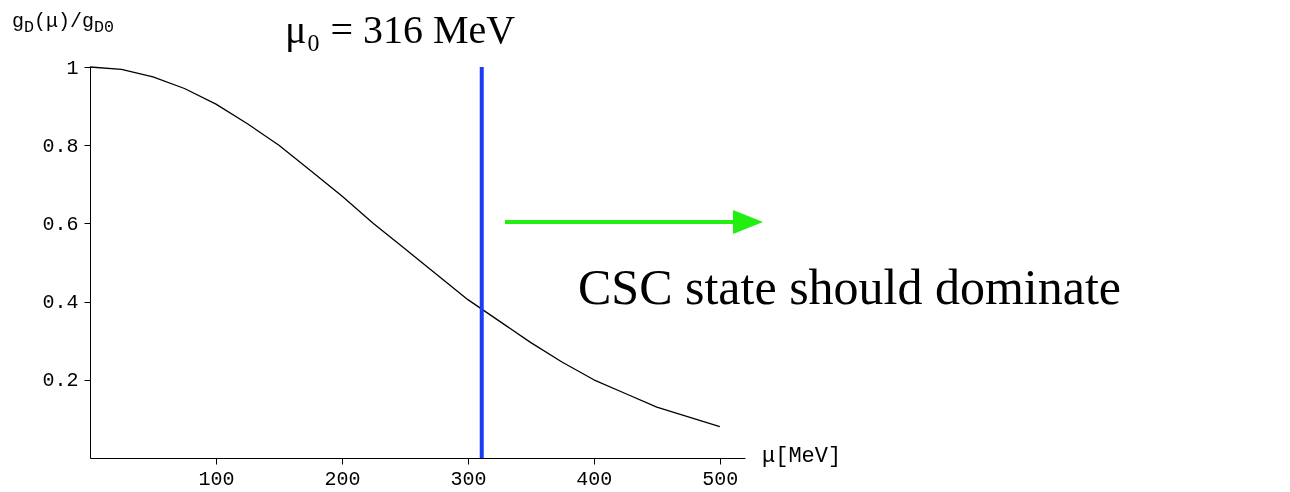 This screenshot has height=492, width=1290. I want to click on annotation: CSC state should dominate, so click(850, 287).